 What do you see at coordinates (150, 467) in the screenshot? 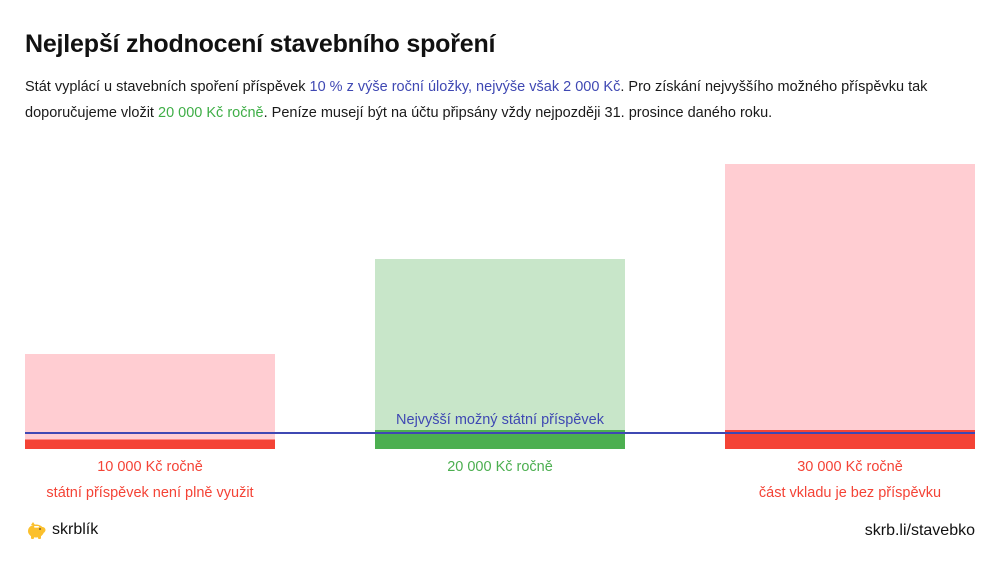
I see `bar-value-label-1: 10 000 Kč ročně` at bounding box center [150, 467].